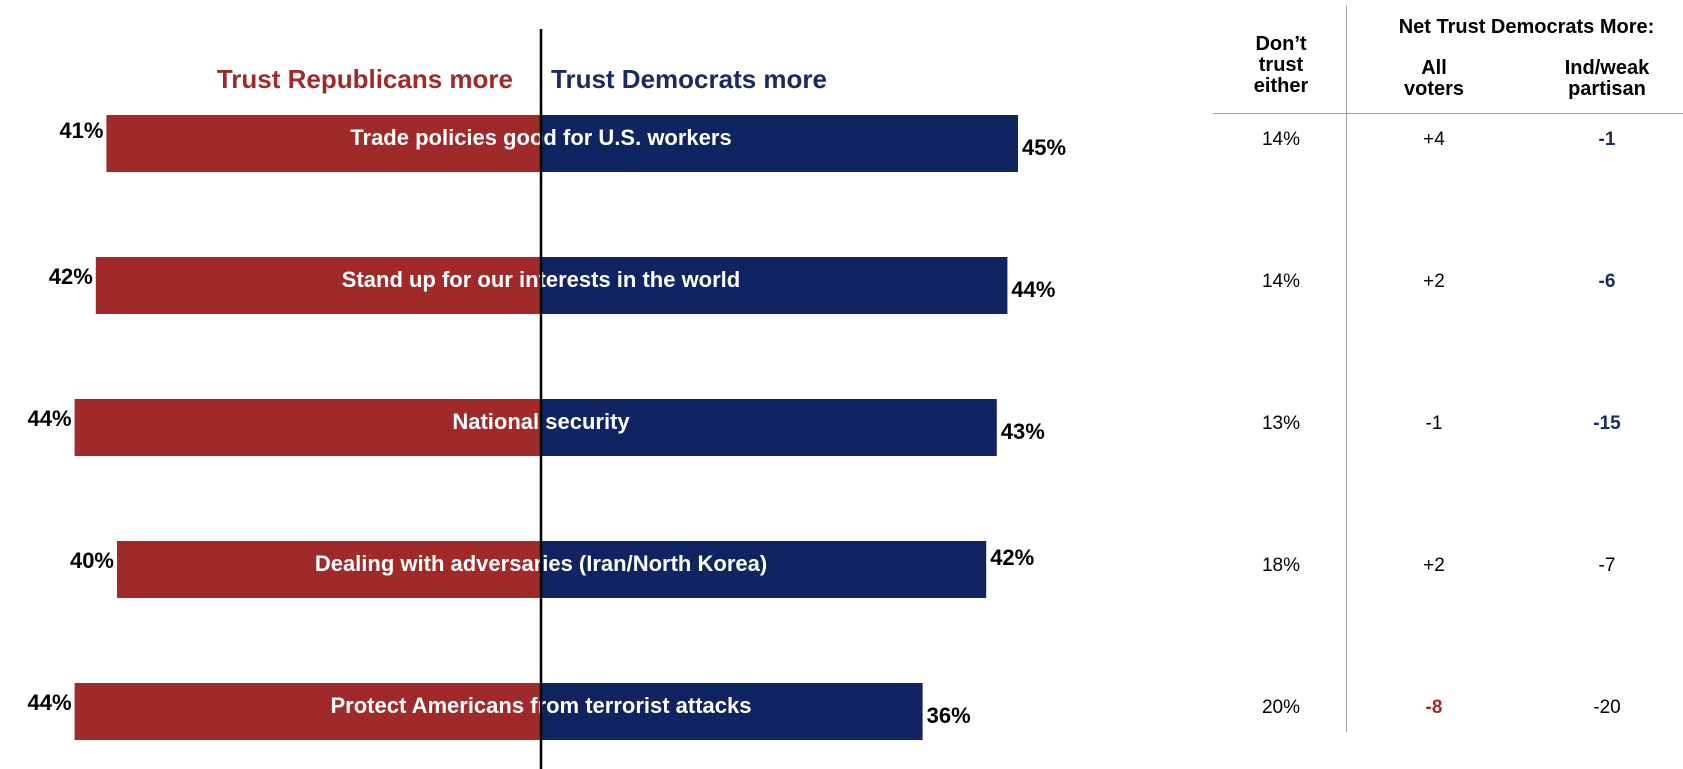  What do you see at coordinates (1346, 369) in the screenshot?
I see `table-column-divider` at bounding box center [1346, 369].